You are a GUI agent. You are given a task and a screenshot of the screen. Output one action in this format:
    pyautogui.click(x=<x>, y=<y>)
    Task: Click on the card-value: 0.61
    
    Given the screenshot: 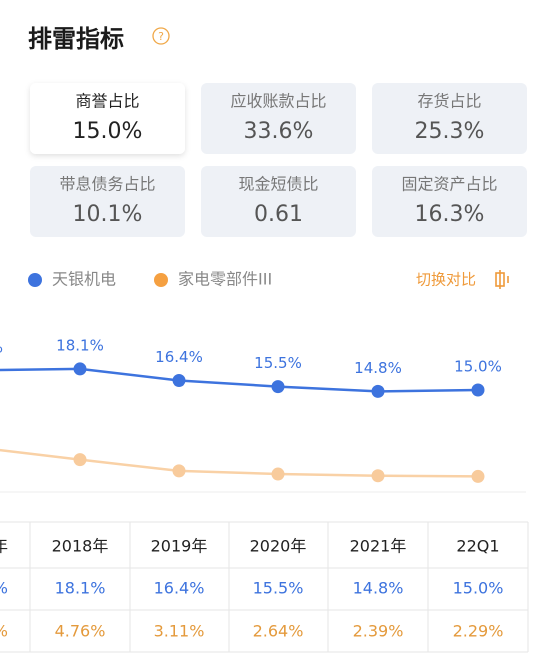 What is the action you would take?
    pyautogui.click(x=278, y=214)
    